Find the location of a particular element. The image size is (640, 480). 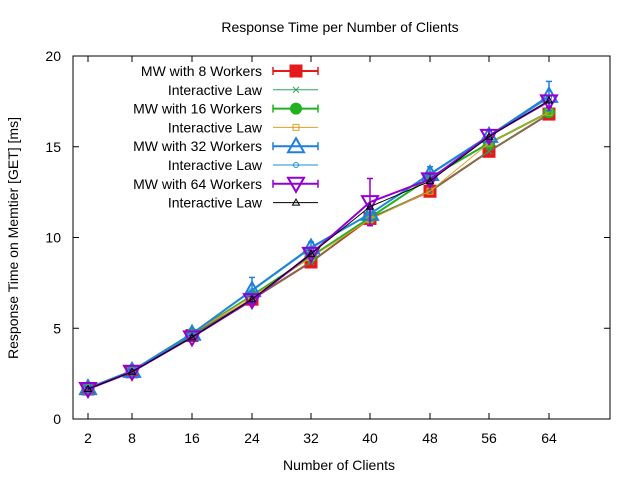

x-tick-label: 8 is located at coordinates (132, 438).